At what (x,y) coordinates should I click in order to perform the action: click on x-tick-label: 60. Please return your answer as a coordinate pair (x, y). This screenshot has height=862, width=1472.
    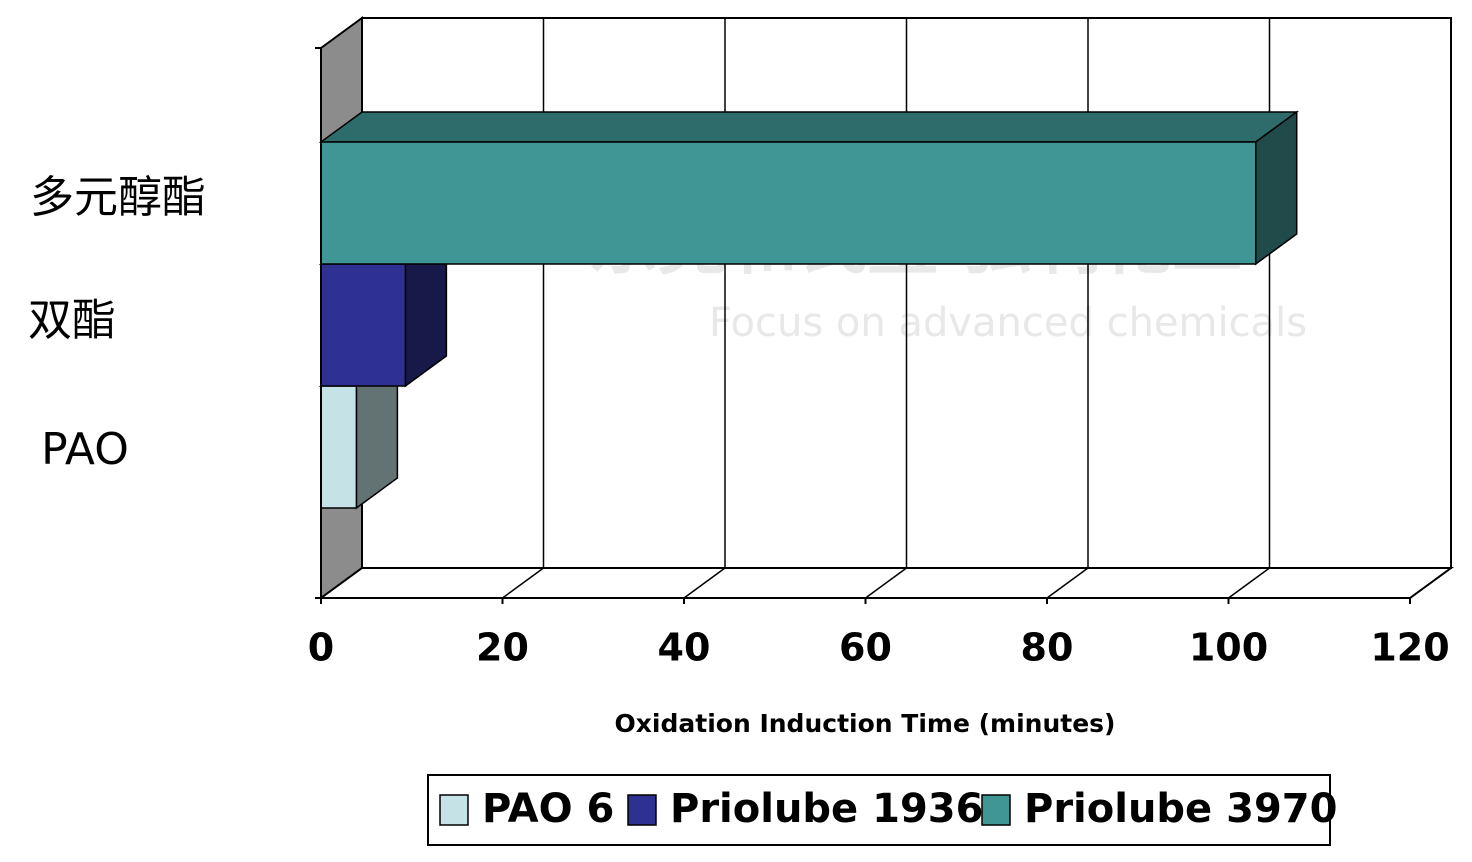
    Looking at the image, I should click on (865, 648).